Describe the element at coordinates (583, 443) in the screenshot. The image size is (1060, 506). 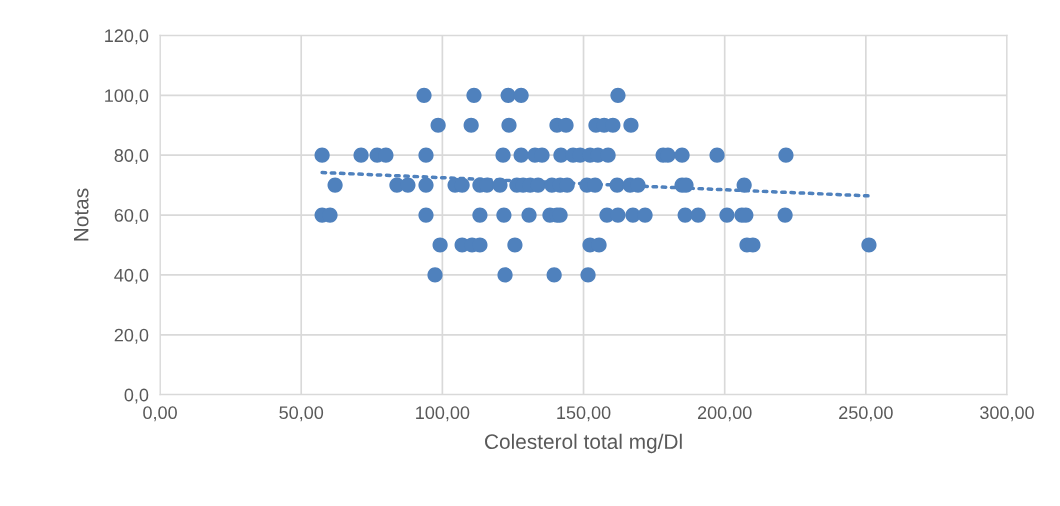
I see `x-axis-title: Colesterol total mg/Dl` at that location.